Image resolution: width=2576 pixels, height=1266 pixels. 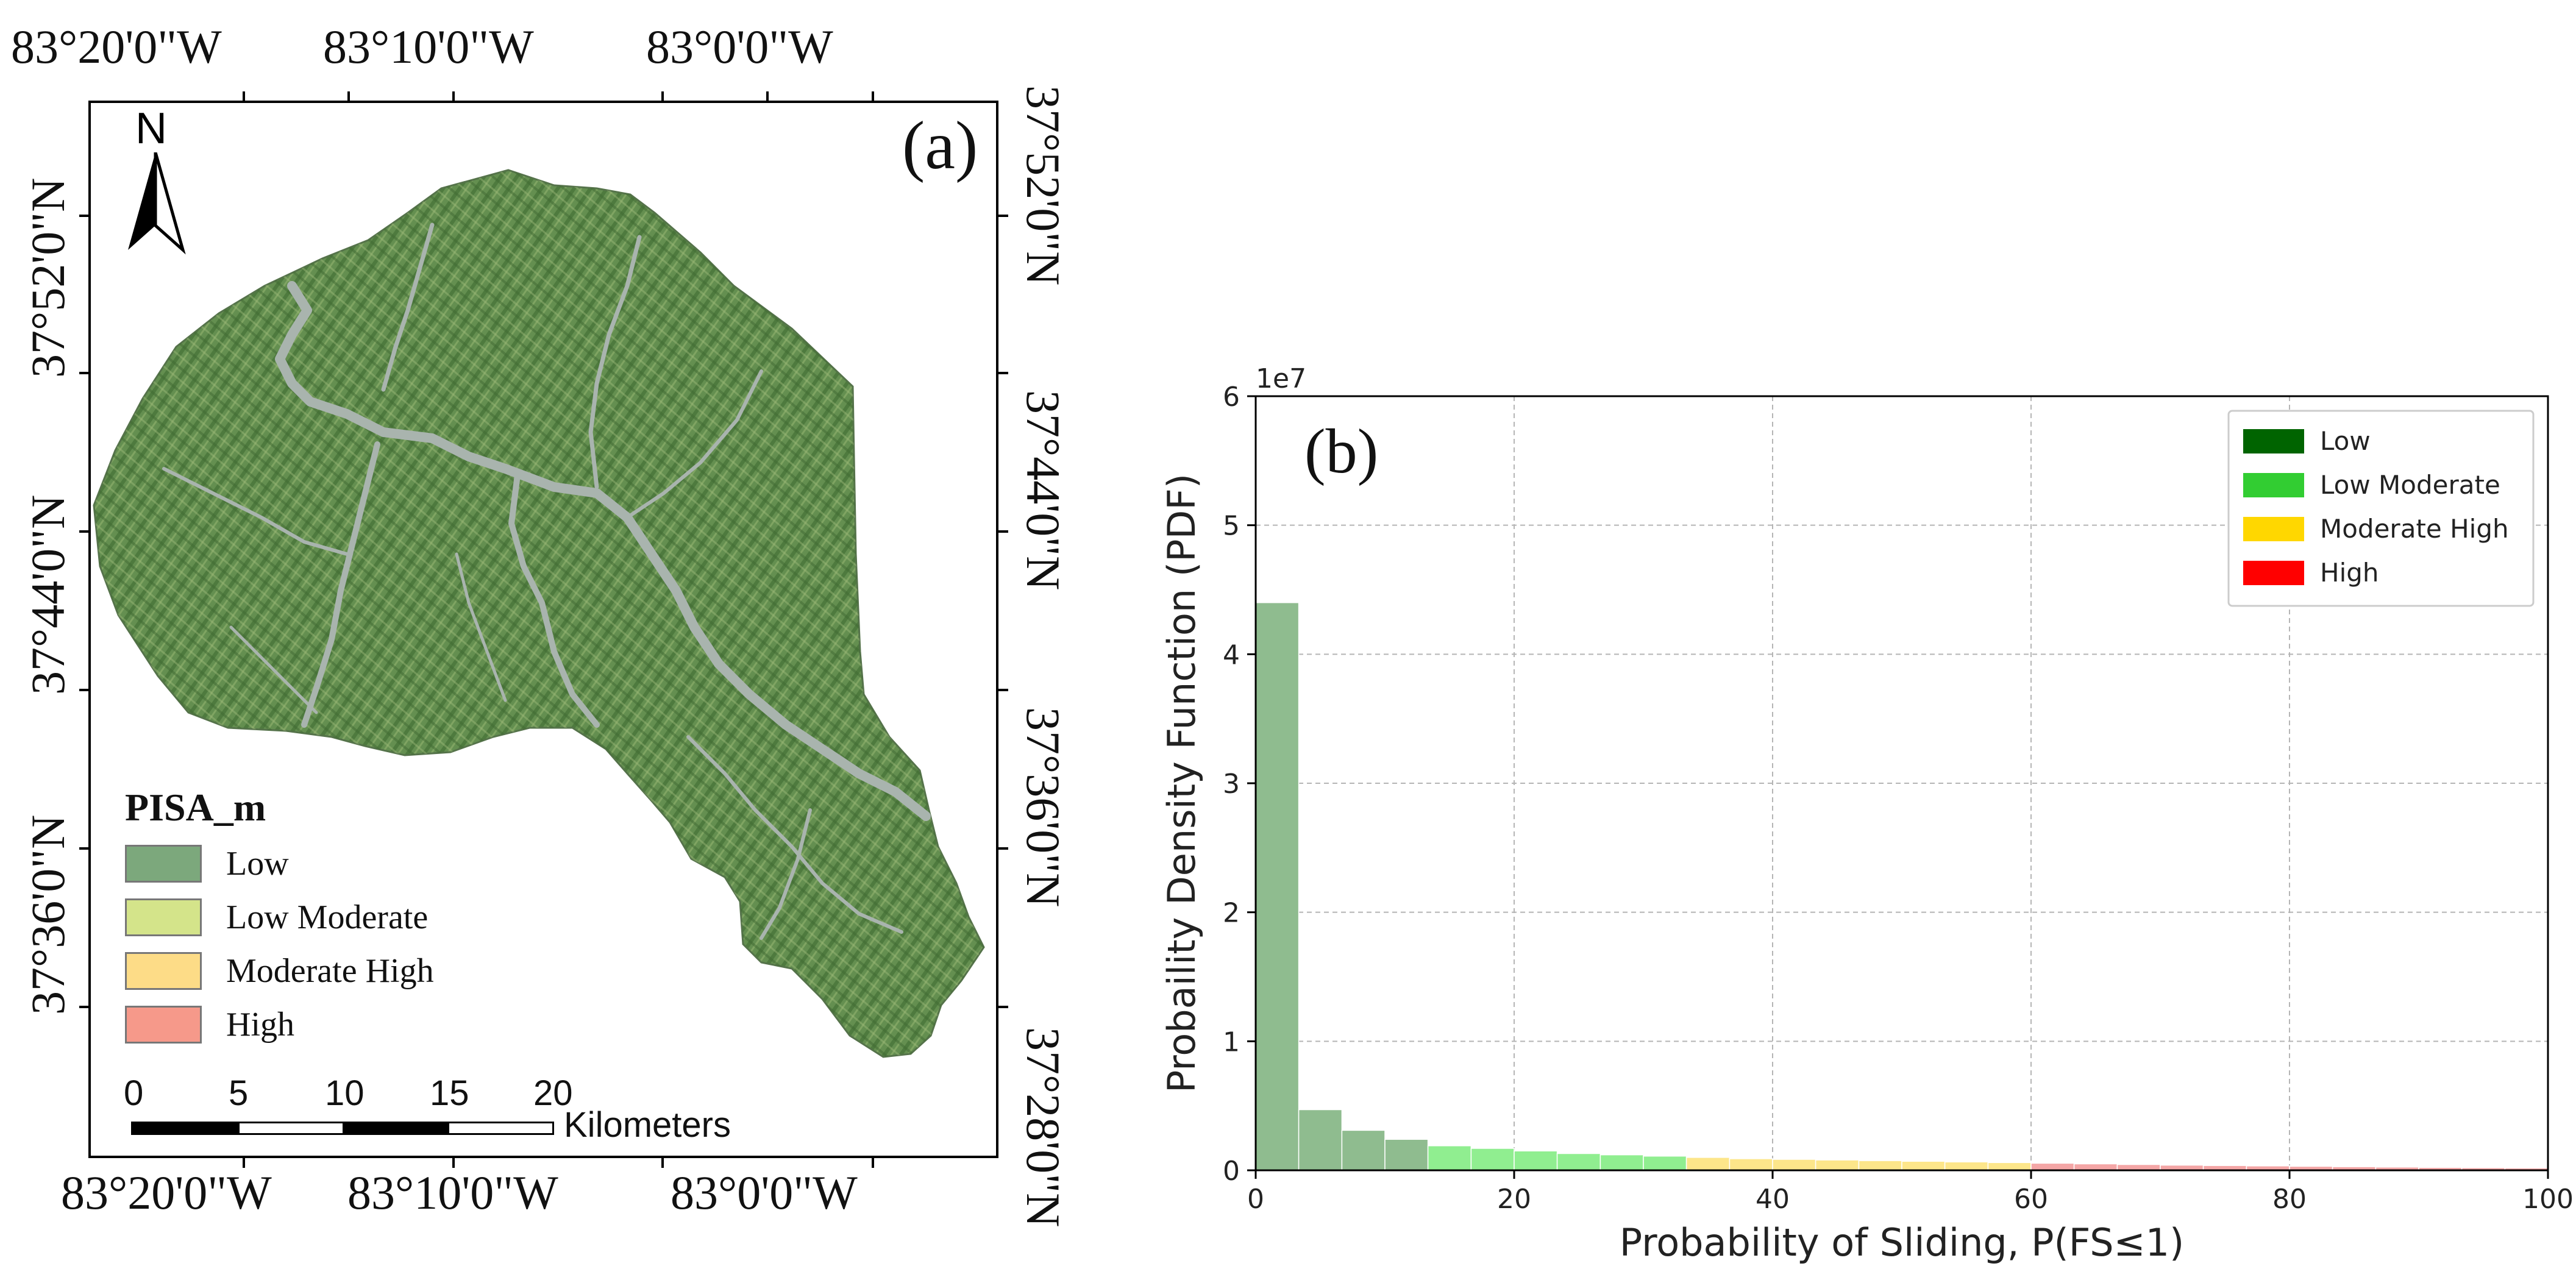 I want to click on y-tick-label: 4, so click(x=1231, y=654).